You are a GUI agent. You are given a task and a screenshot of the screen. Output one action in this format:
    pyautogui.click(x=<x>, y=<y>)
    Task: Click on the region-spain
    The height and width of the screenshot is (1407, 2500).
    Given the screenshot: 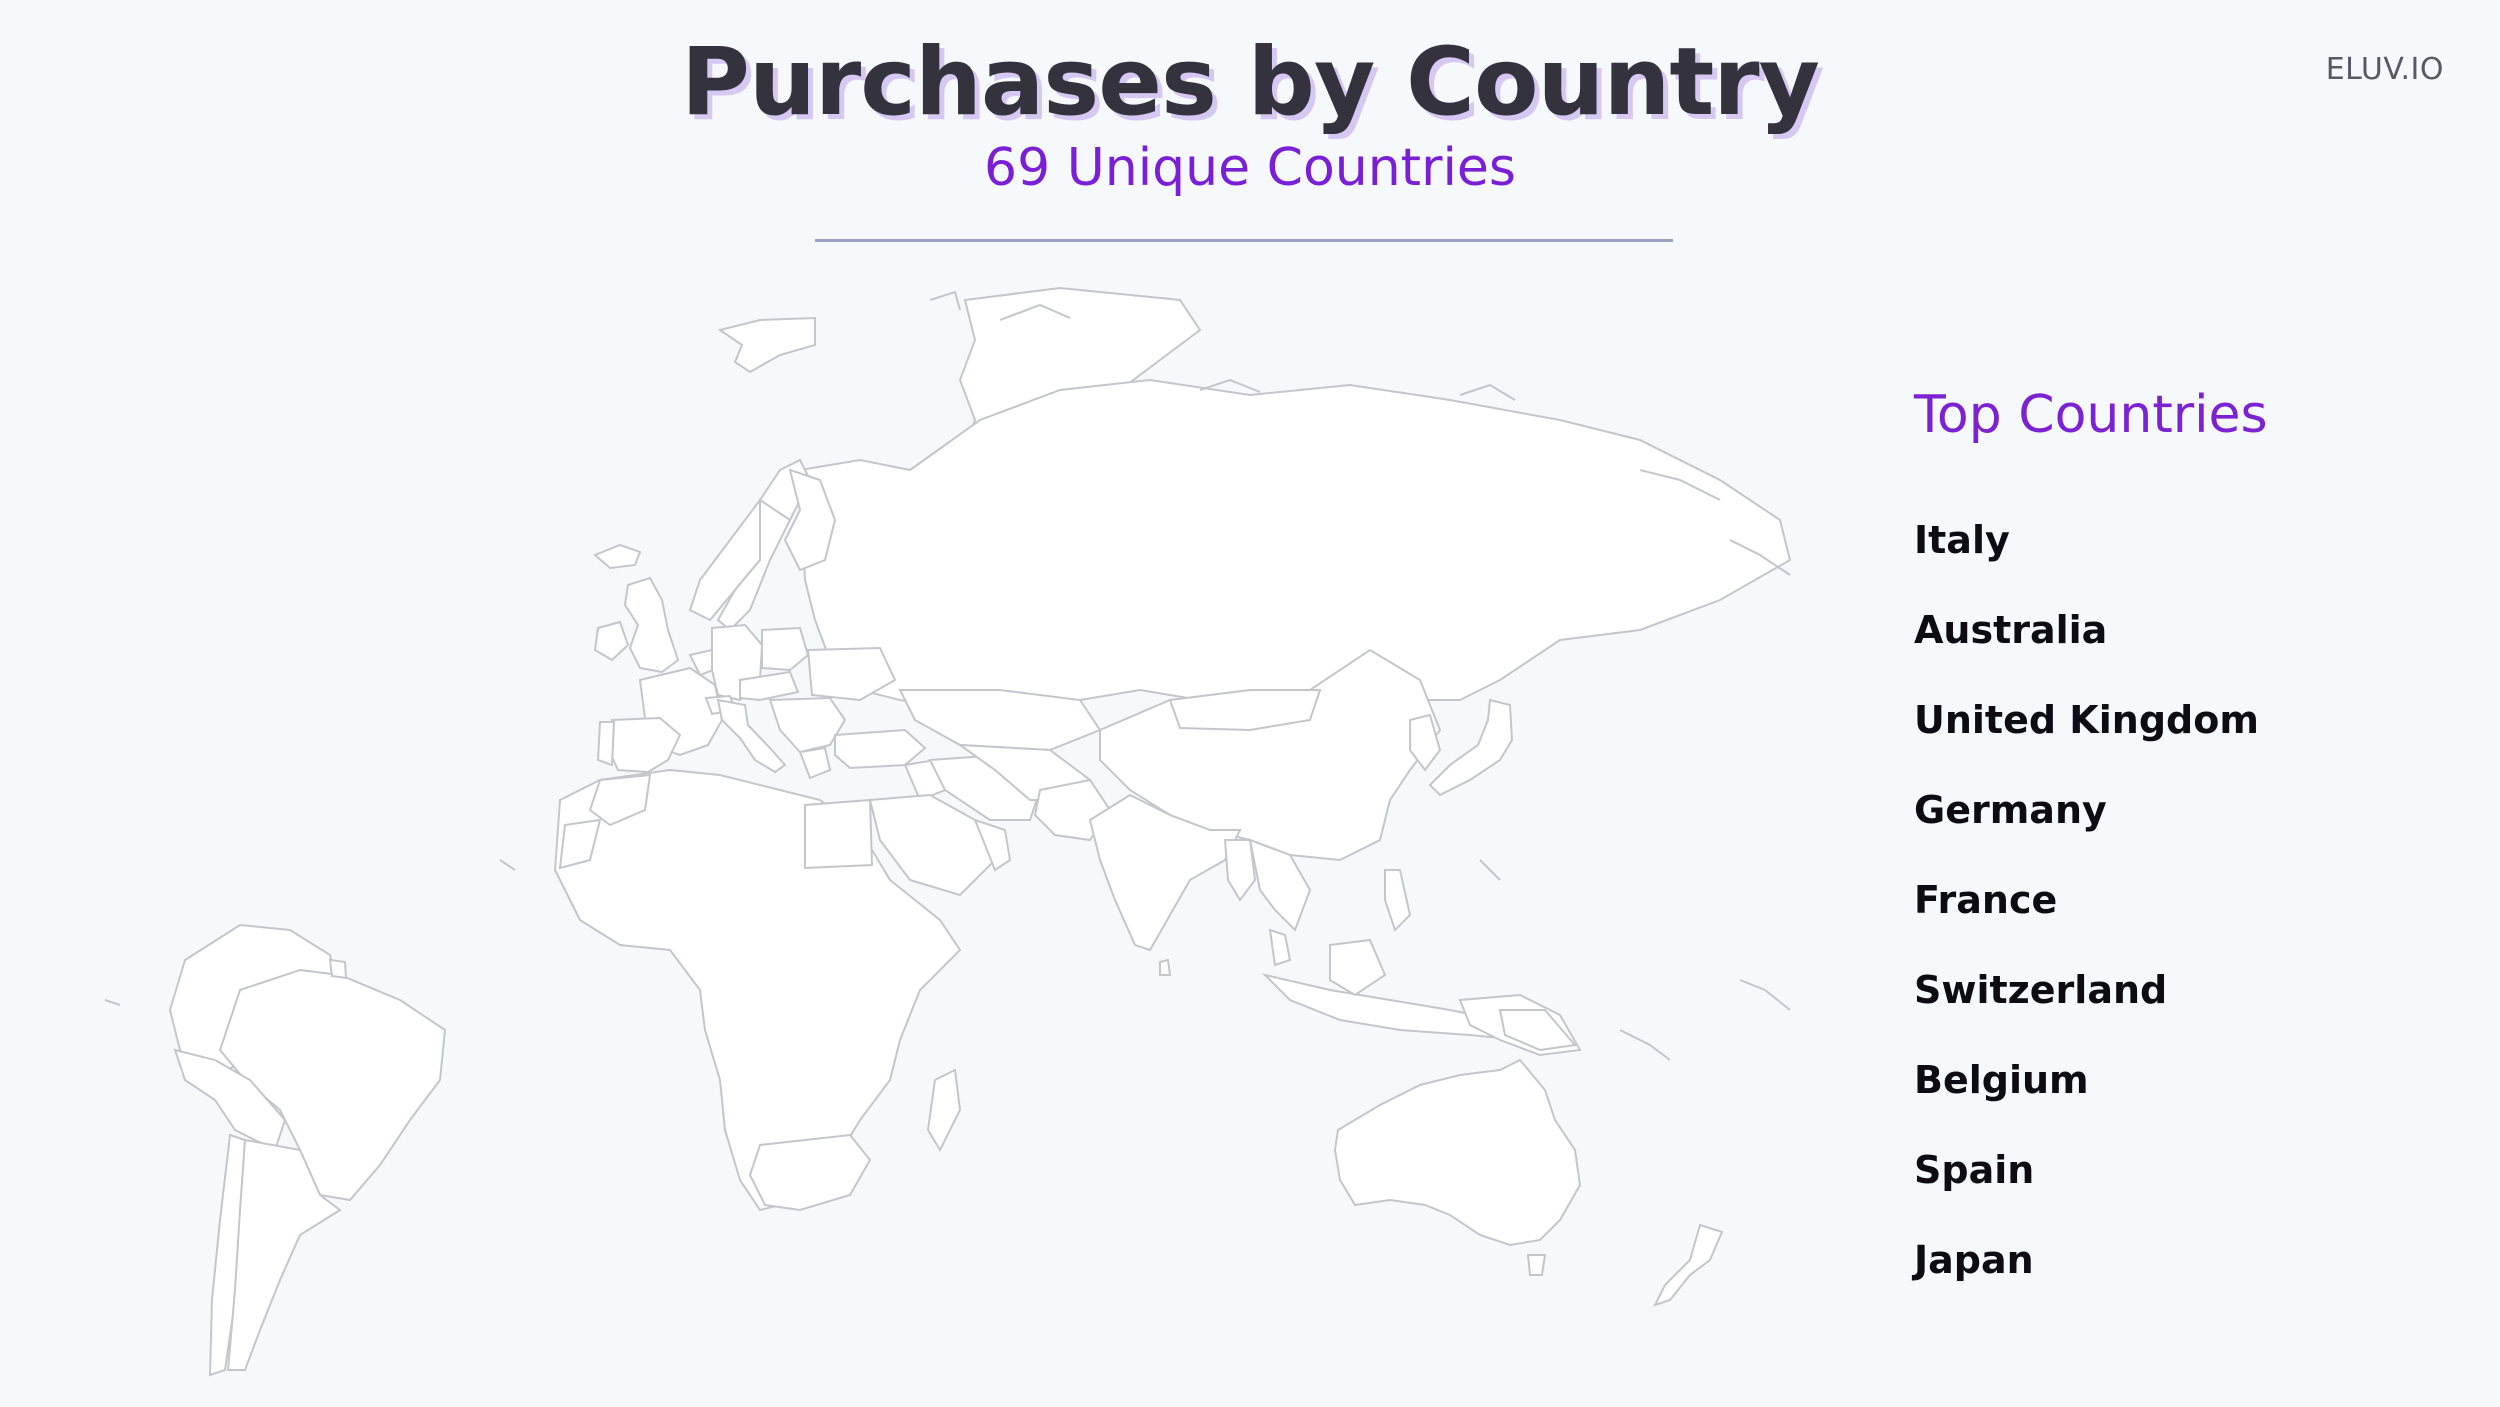 What is the action you would take?
    pyautogui.click(x=644, y=745)
    